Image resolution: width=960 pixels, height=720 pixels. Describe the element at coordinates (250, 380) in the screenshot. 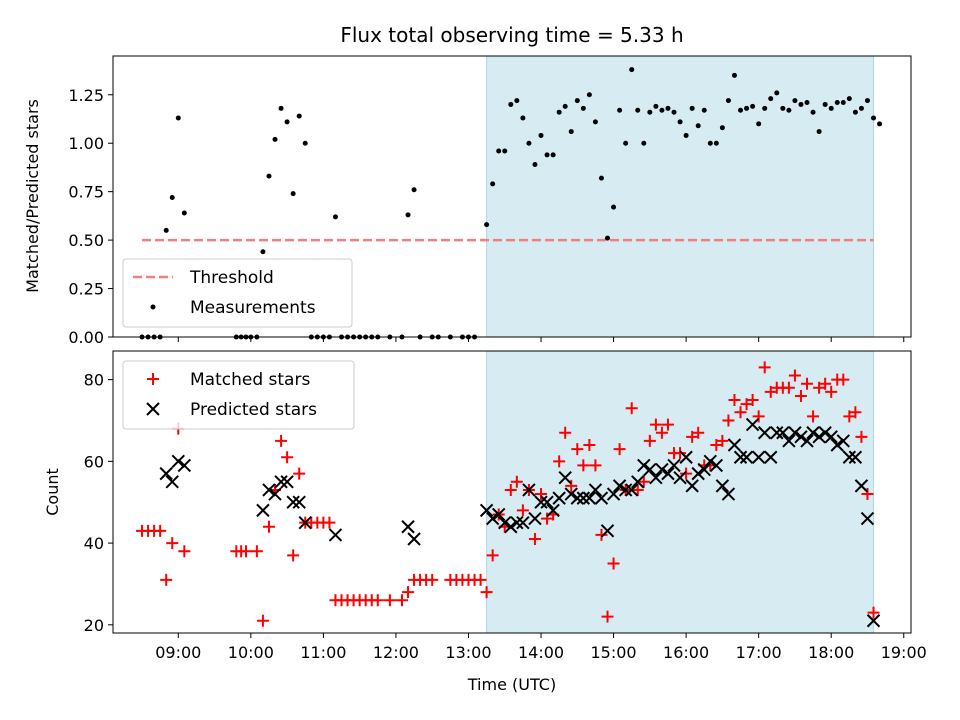

I see `matched-legend-label: Matched stars` at that location.